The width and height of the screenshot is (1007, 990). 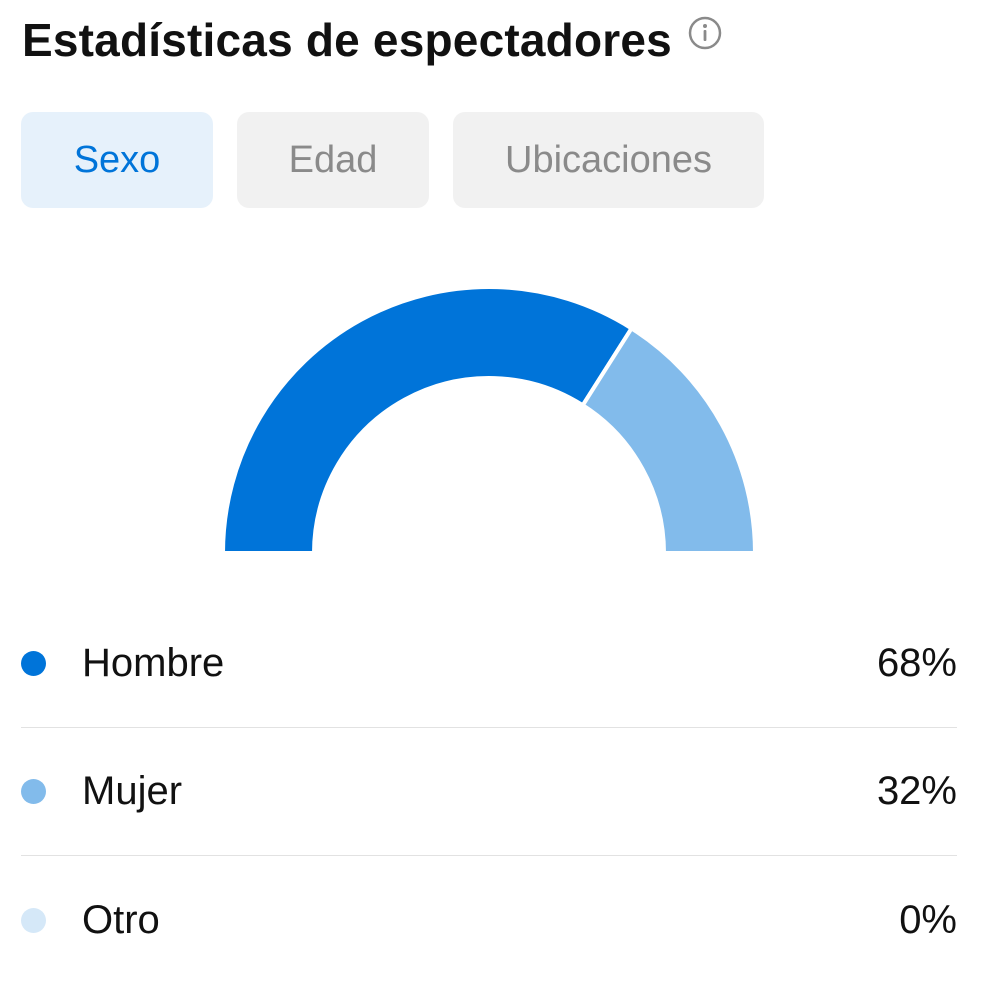 I want to click on gauge-segment-mujer, so click(x=669, y=440).